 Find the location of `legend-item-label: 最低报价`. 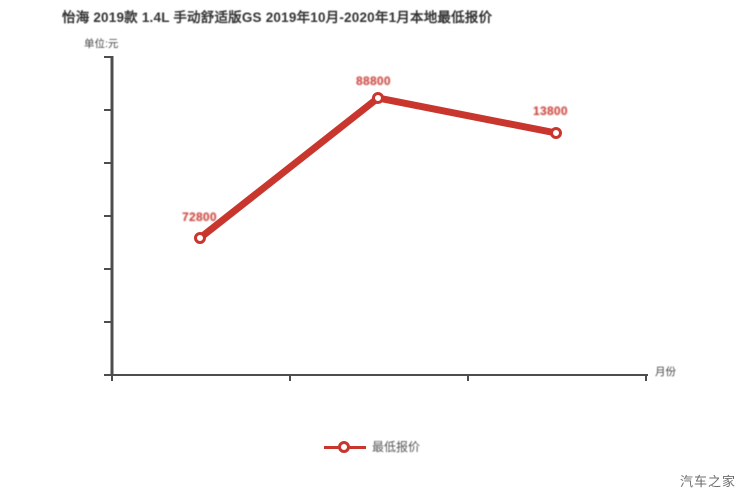

legend-item-label: 最低报价 is located at coordinates (395, 447).